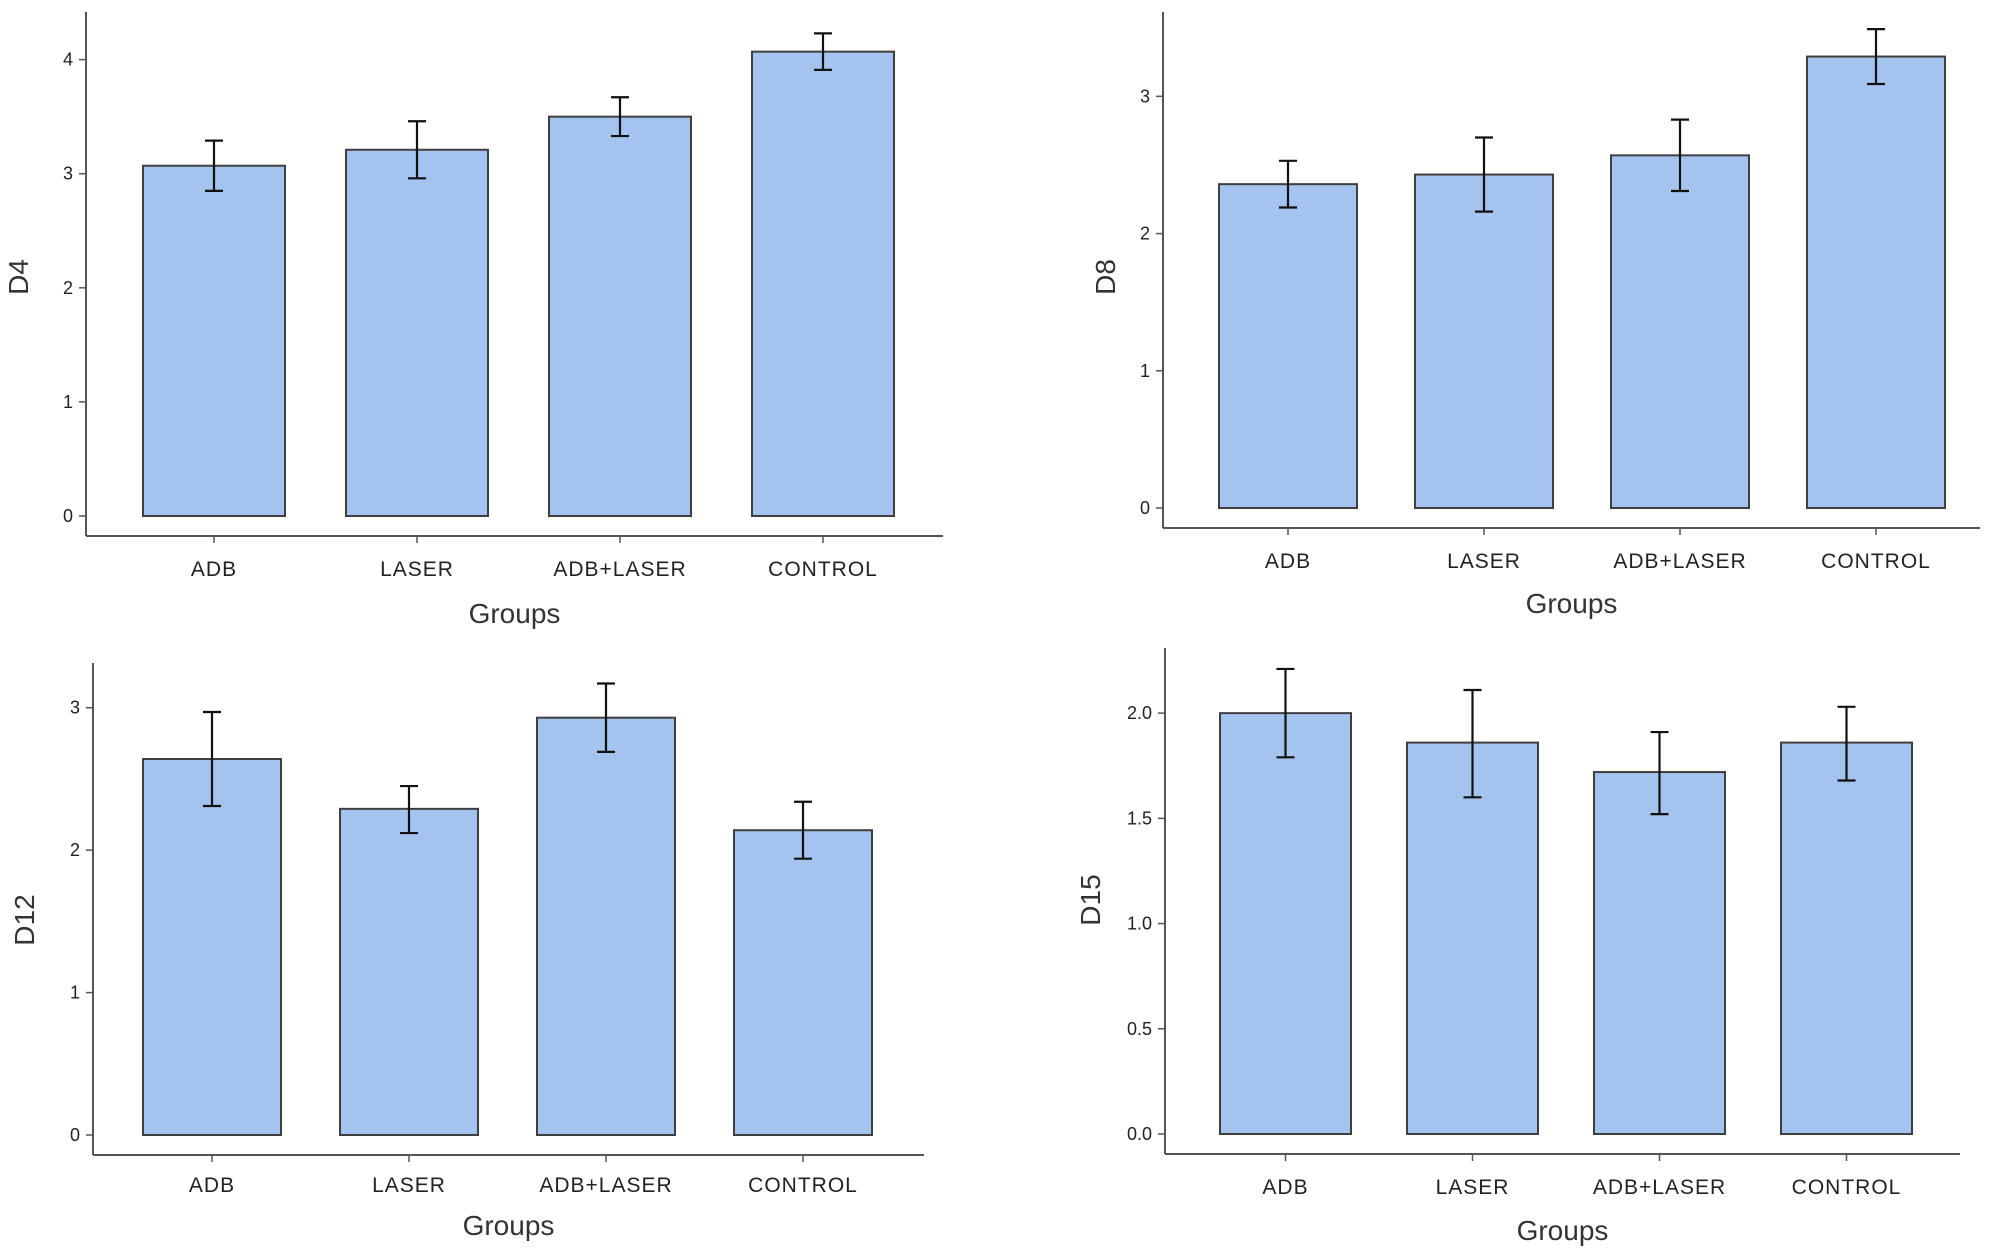  I want to click on y-tick-label-d15-1: 0.0, so click(1139, 1134).